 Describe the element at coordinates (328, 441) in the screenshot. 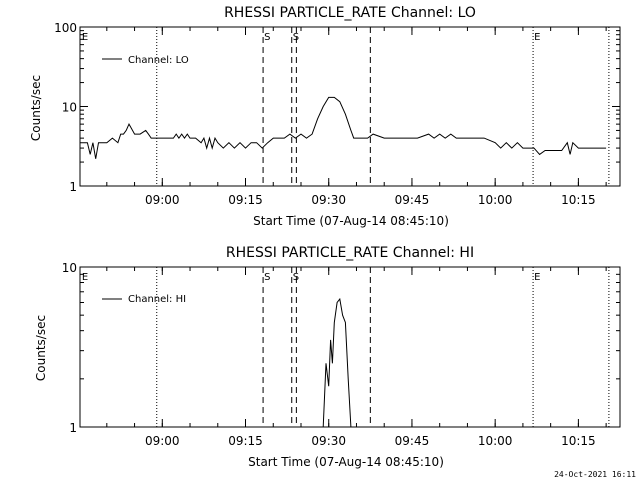

I see `hi-x-tick-label: 09:30` at that location.